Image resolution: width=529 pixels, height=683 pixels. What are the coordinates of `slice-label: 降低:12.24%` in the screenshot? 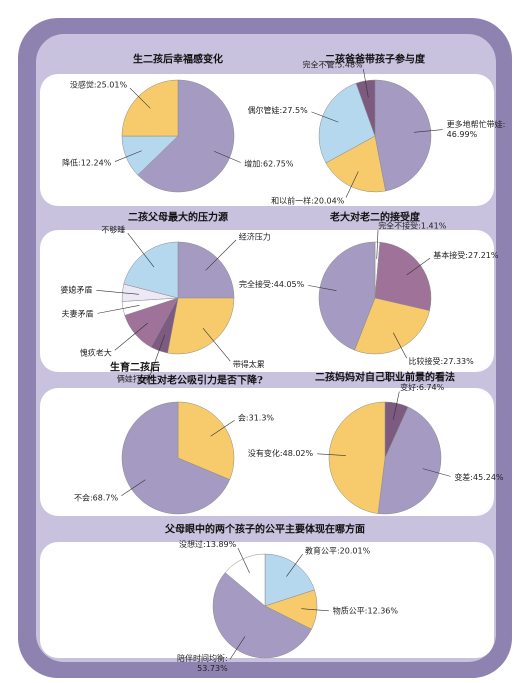 It's located at (87, 163).